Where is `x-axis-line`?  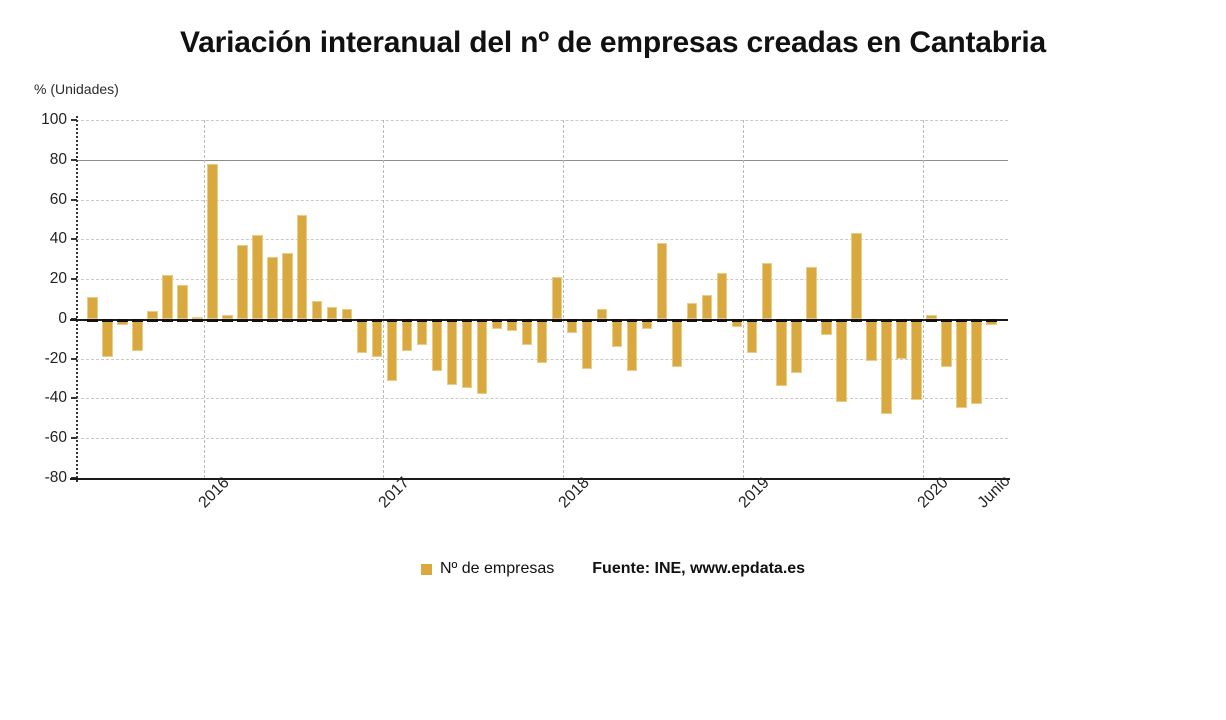
x-axis-line is located at coordinates (540, 479).